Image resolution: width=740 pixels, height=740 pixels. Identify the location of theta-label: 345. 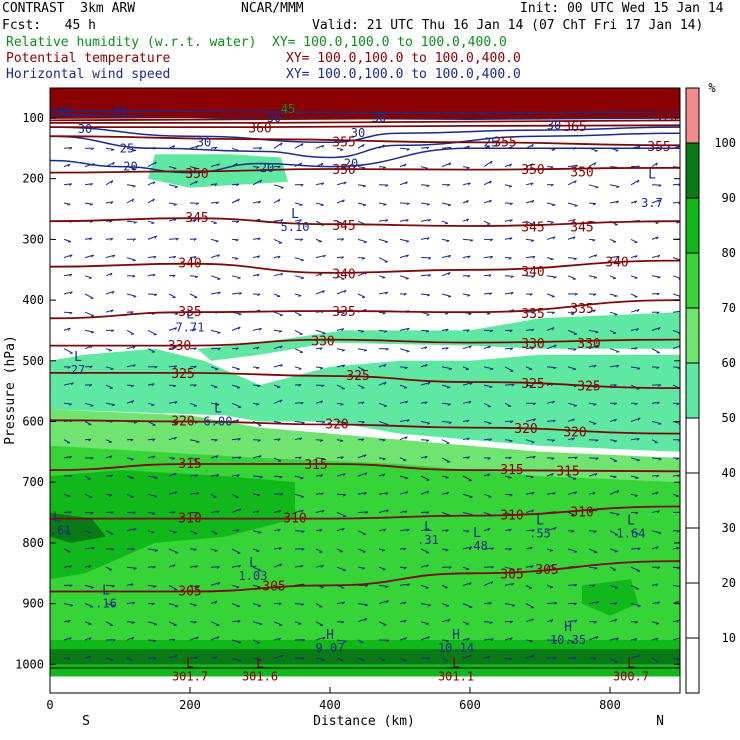
(581, 227).